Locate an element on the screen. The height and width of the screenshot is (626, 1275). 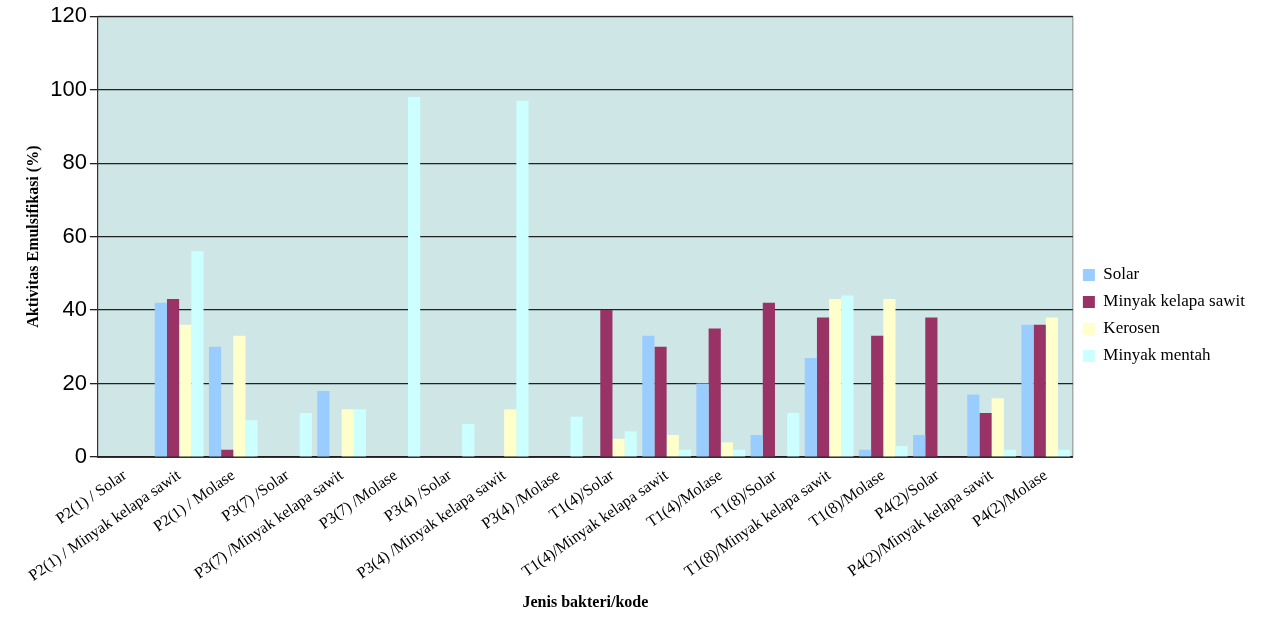
y-tick-label: 20 is located at coordinates (74, 382).